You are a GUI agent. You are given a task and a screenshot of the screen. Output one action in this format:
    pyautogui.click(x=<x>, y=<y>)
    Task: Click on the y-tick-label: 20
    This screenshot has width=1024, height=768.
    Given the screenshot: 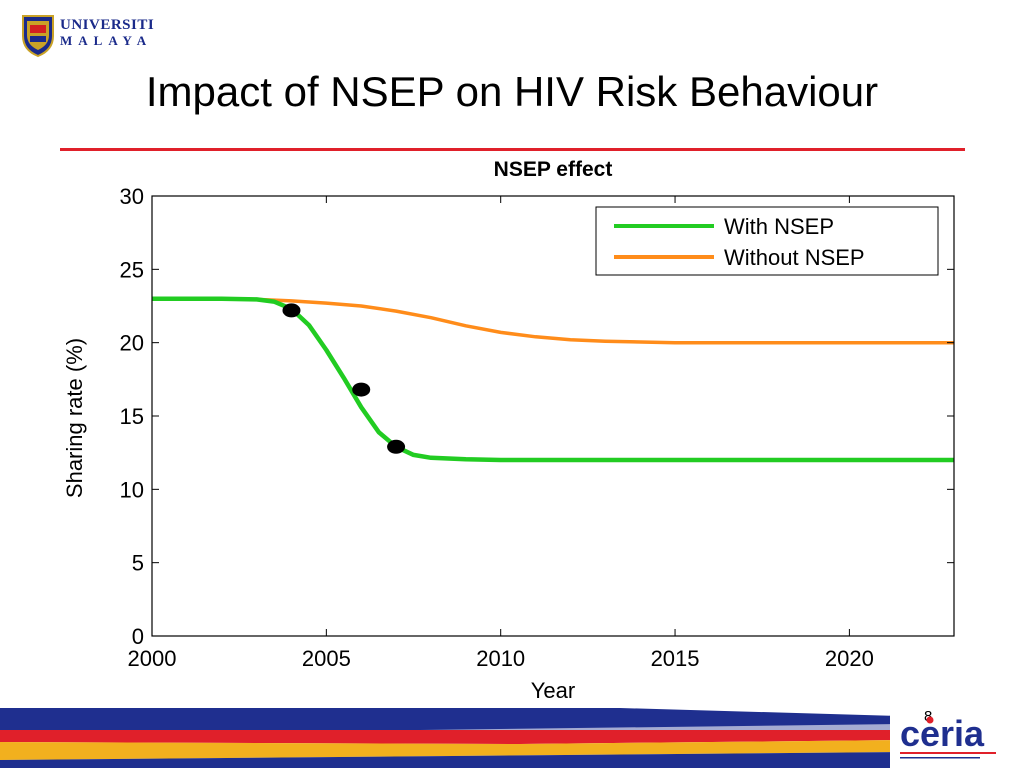 What is the action you would take?
    pyautogui.click(x=132, y=343)
    